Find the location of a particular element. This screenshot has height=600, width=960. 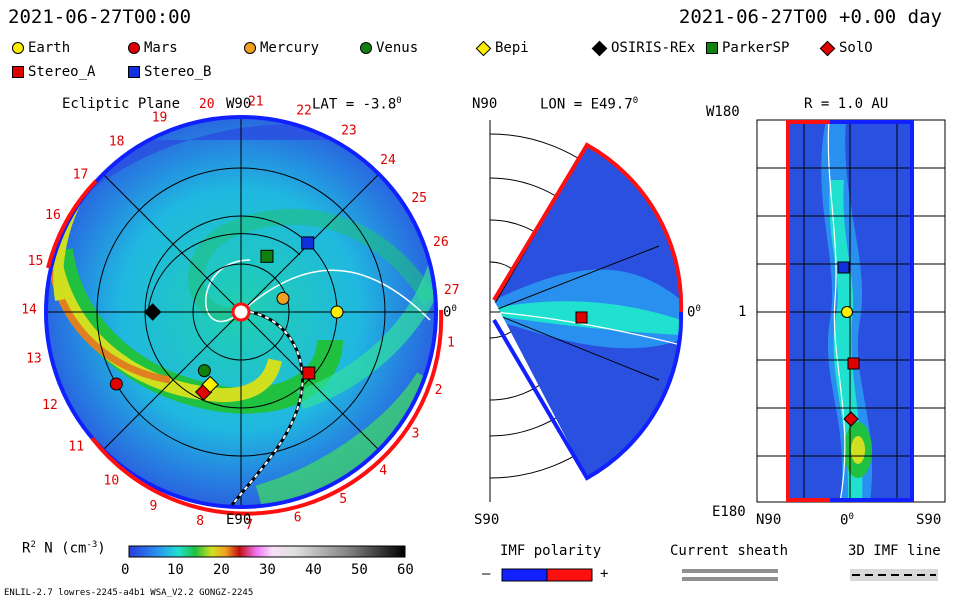

ecliptic-marker-stereo-b is located at coordinates (308, 243).